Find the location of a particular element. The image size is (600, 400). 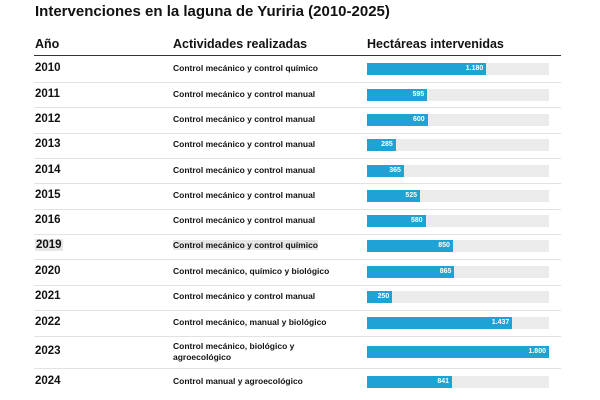

bar-track: 1.800 is located at coordinates (458, 352).